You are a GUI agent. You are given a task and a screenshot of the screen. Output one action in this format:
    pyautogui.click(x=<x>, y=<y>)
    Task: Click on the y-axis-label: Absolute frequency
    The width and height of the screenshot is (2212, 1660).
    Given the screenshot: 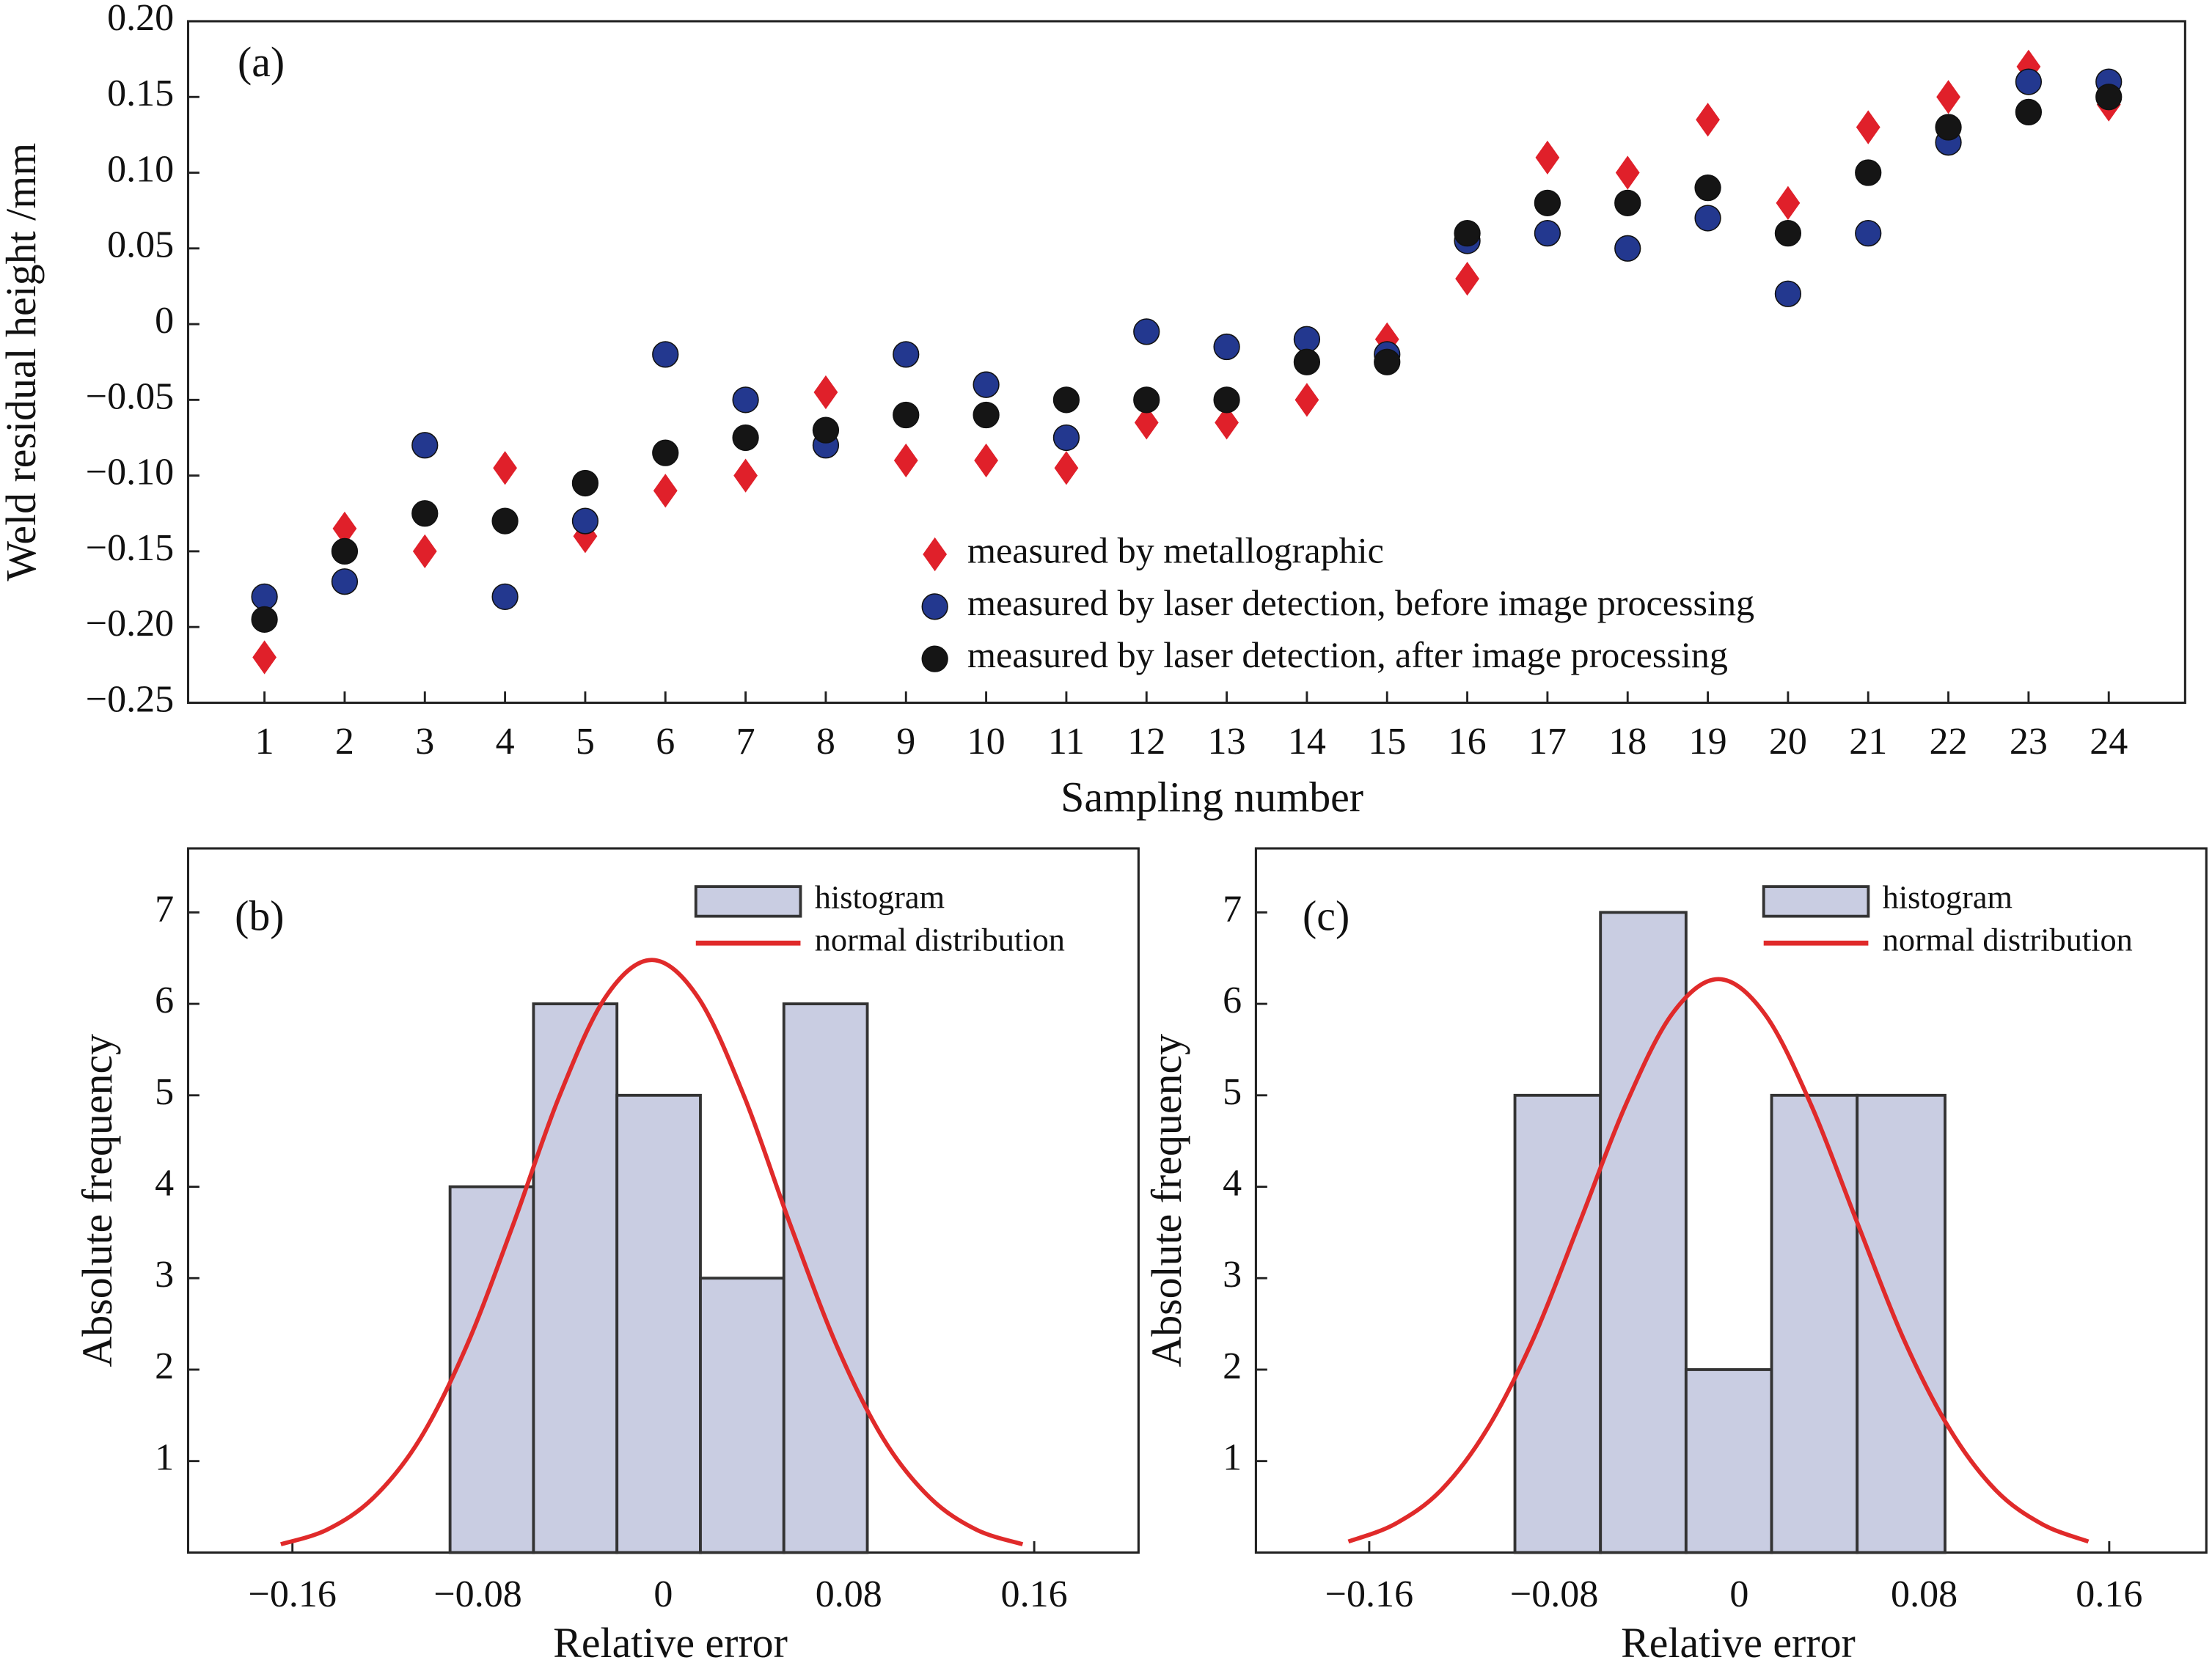 What is the action you would take?
    pyautogui.click(x=1166, y=1200)
    